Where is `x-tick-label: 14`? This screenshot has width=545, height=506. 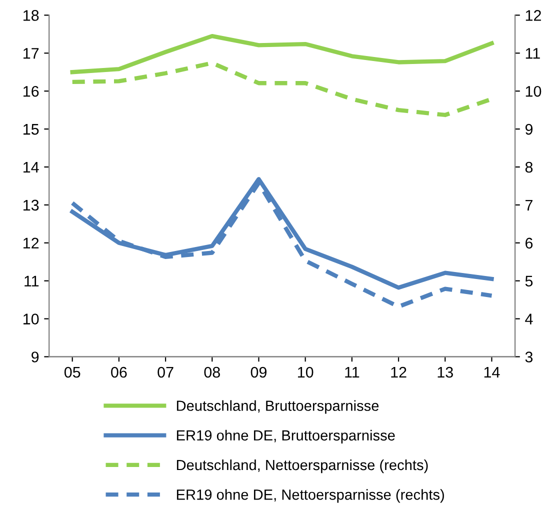
x-tick-label: 14 is located at coordinates (492, 372).